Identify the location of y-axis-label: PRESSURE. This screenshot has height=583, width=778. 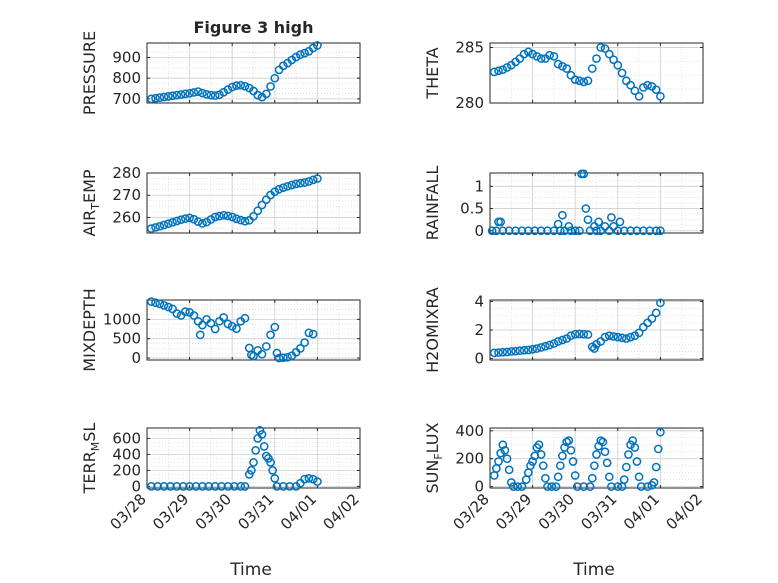
(89, 73).